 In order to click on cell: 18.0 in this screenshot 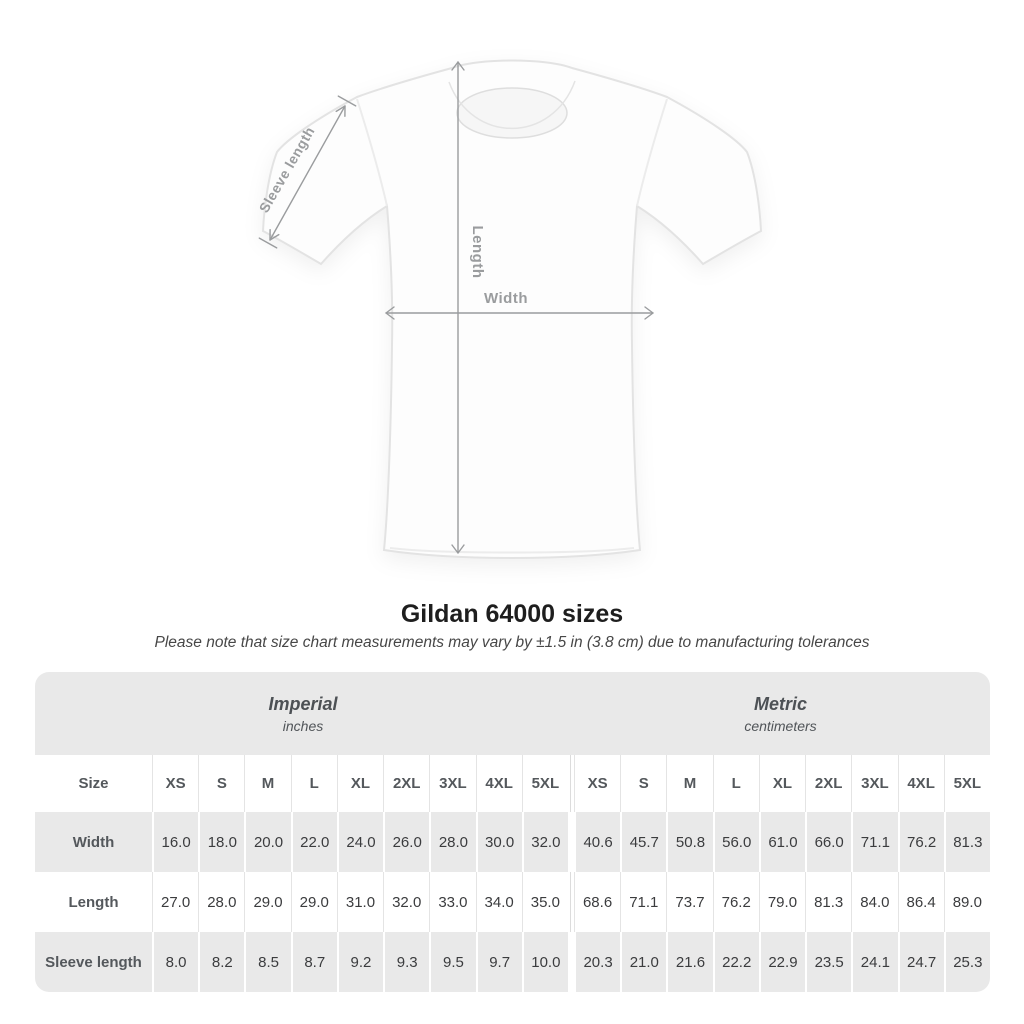, I will do `click(221, 842)`.